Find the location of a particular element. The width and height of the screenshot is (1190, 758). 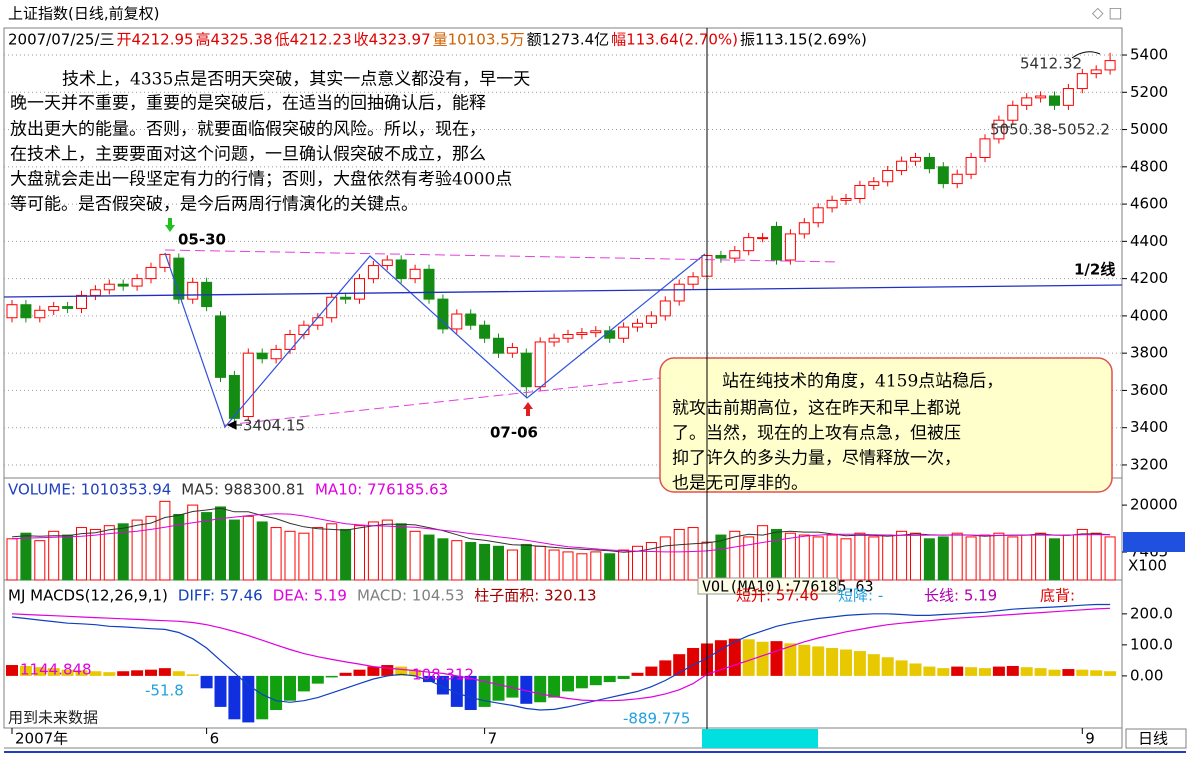

legend-entry: VOLUME: 1010353.94 is located at coordinates (89, 490).